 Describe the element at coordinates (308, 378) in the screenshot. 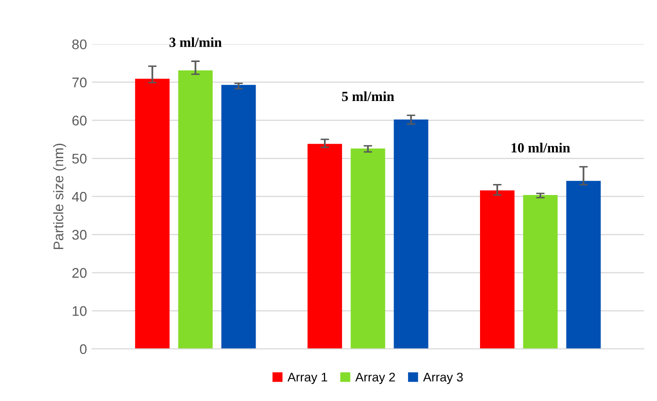

I see `legend-label: Array 1` at that location.